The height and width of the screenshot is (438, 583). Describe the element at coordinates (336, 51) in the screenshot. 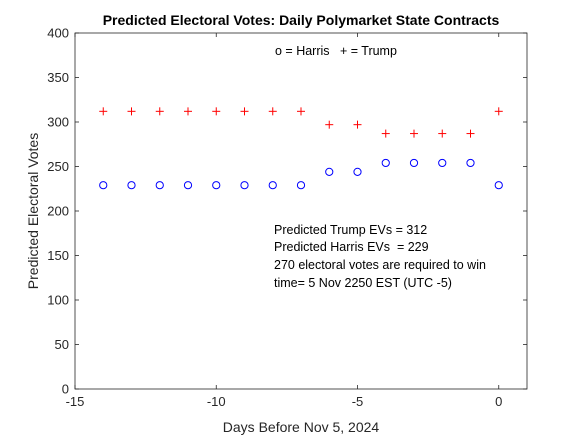

I see `legend: o = Harris + = Trump` at that location.